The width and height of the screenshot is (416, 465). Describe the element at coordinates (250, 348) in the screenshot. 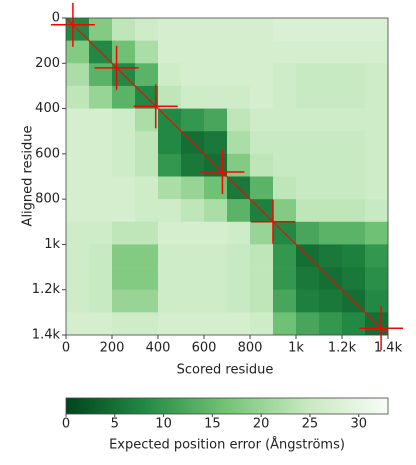

I see `x-tick-label: 800` at that location.